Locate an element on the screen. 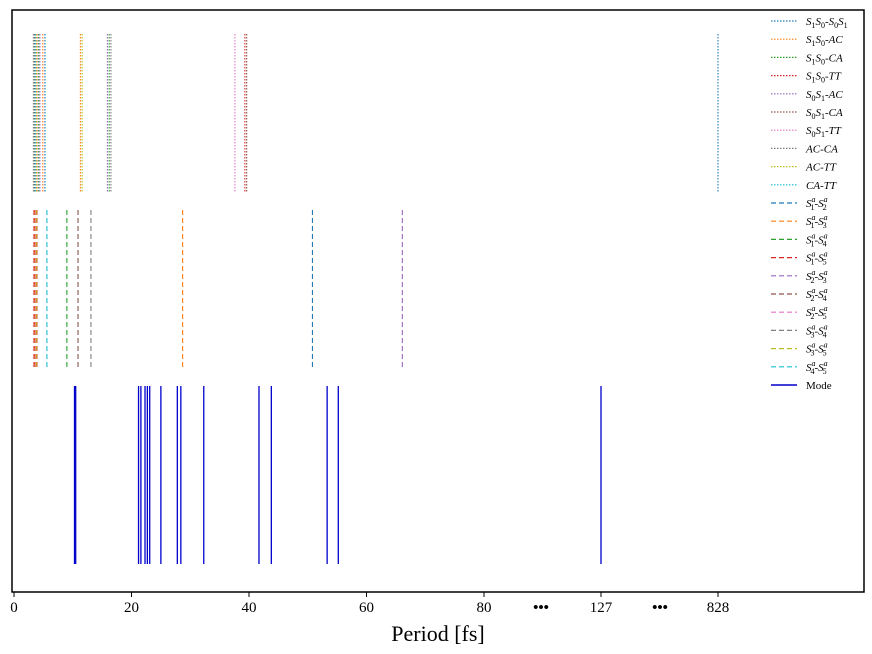 This screenshot has width=872, height=654. legend-label-s4a-s5a: Sa 4-Sa 5 is located at coordinates (817, 367).